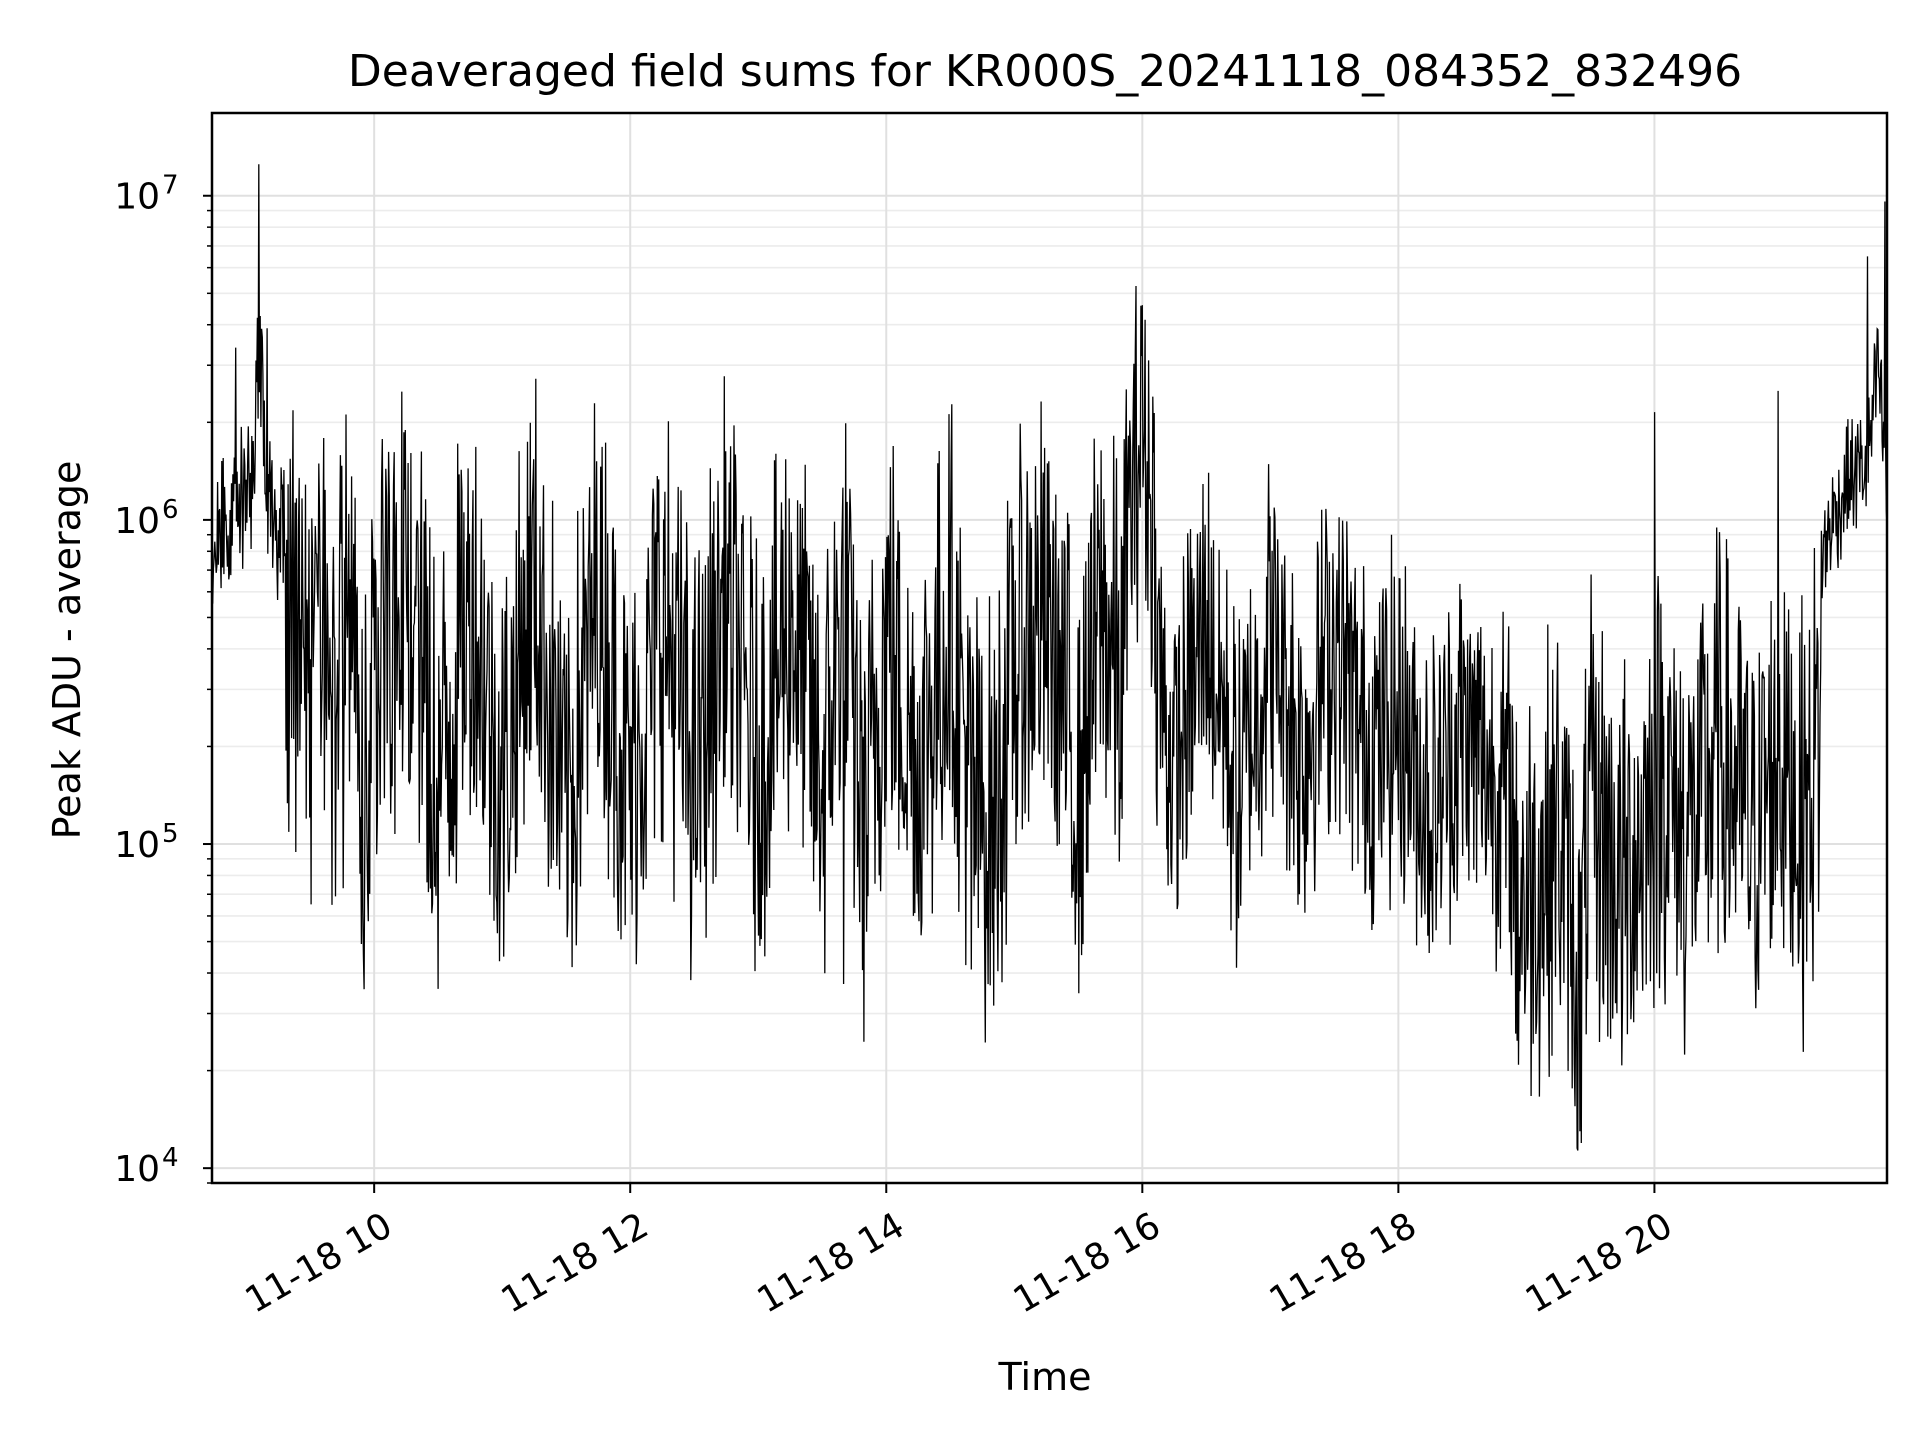 The height and width of the screenshot is (1440, 1920). I want to click on x-axis-label: Time, so click(1045, 1377).